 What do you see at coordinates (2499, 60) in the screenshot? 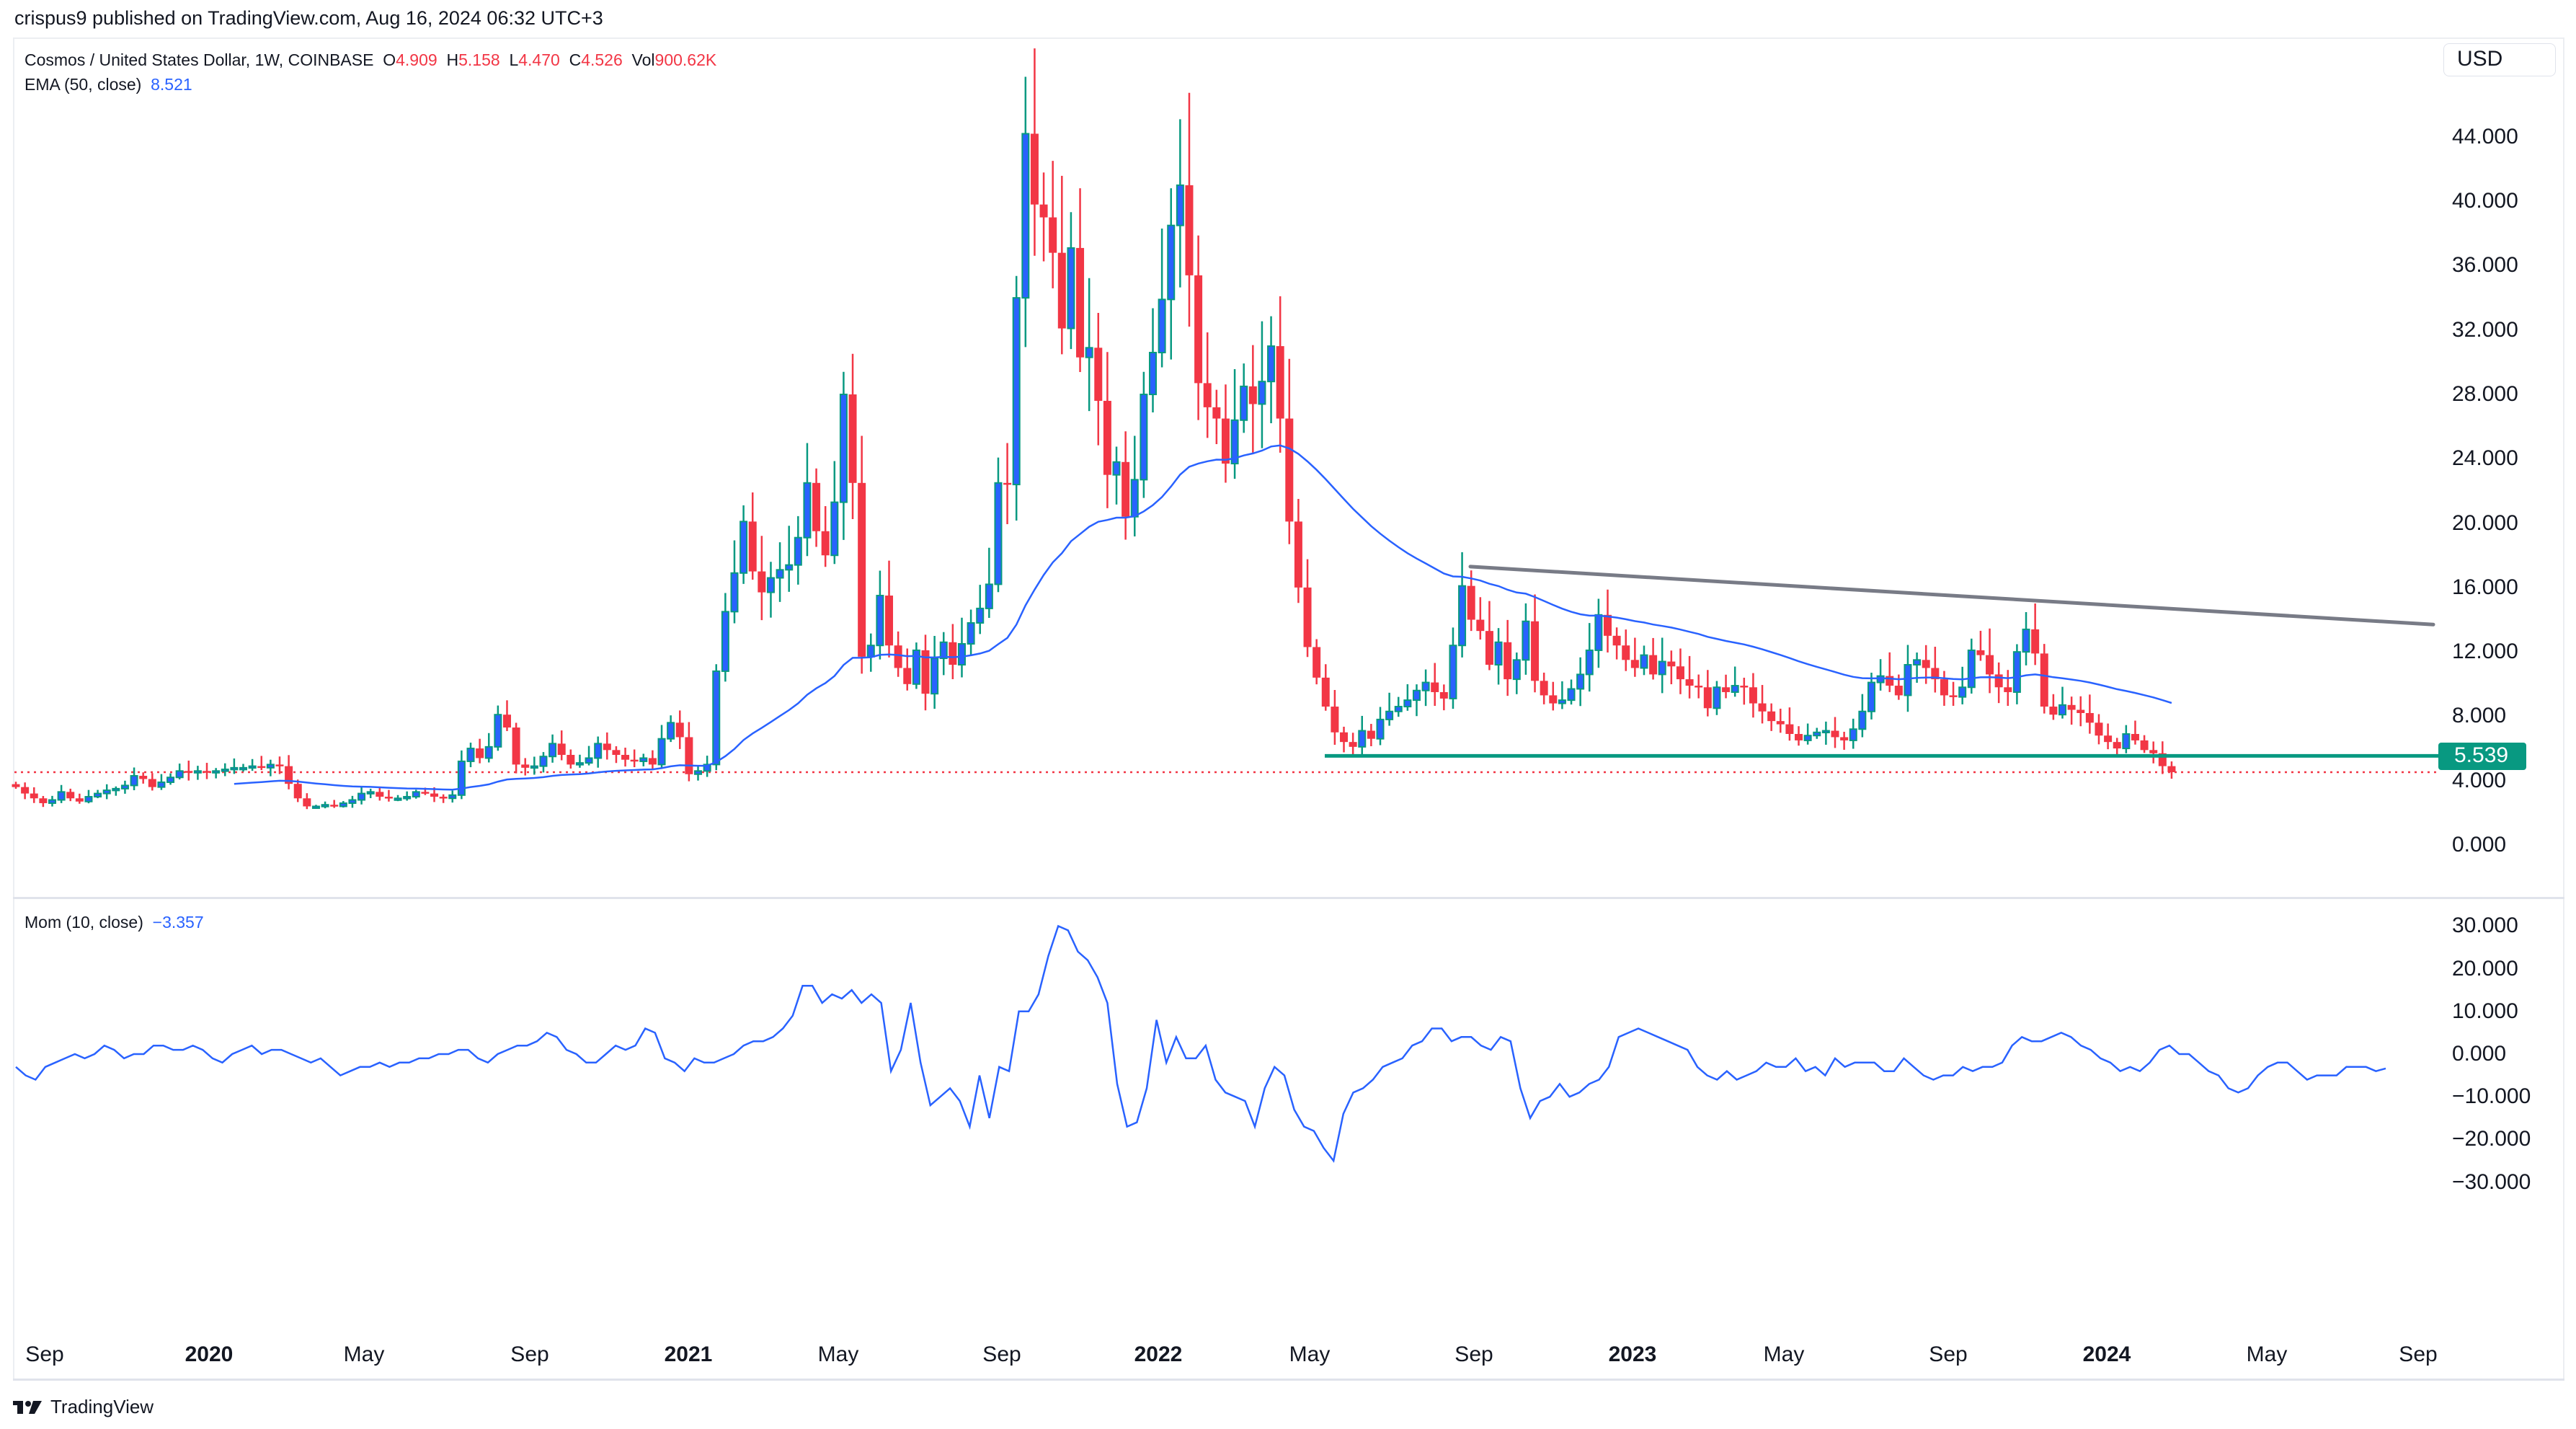
I see `currency-button: USD` at bounding box center [2499, 60].